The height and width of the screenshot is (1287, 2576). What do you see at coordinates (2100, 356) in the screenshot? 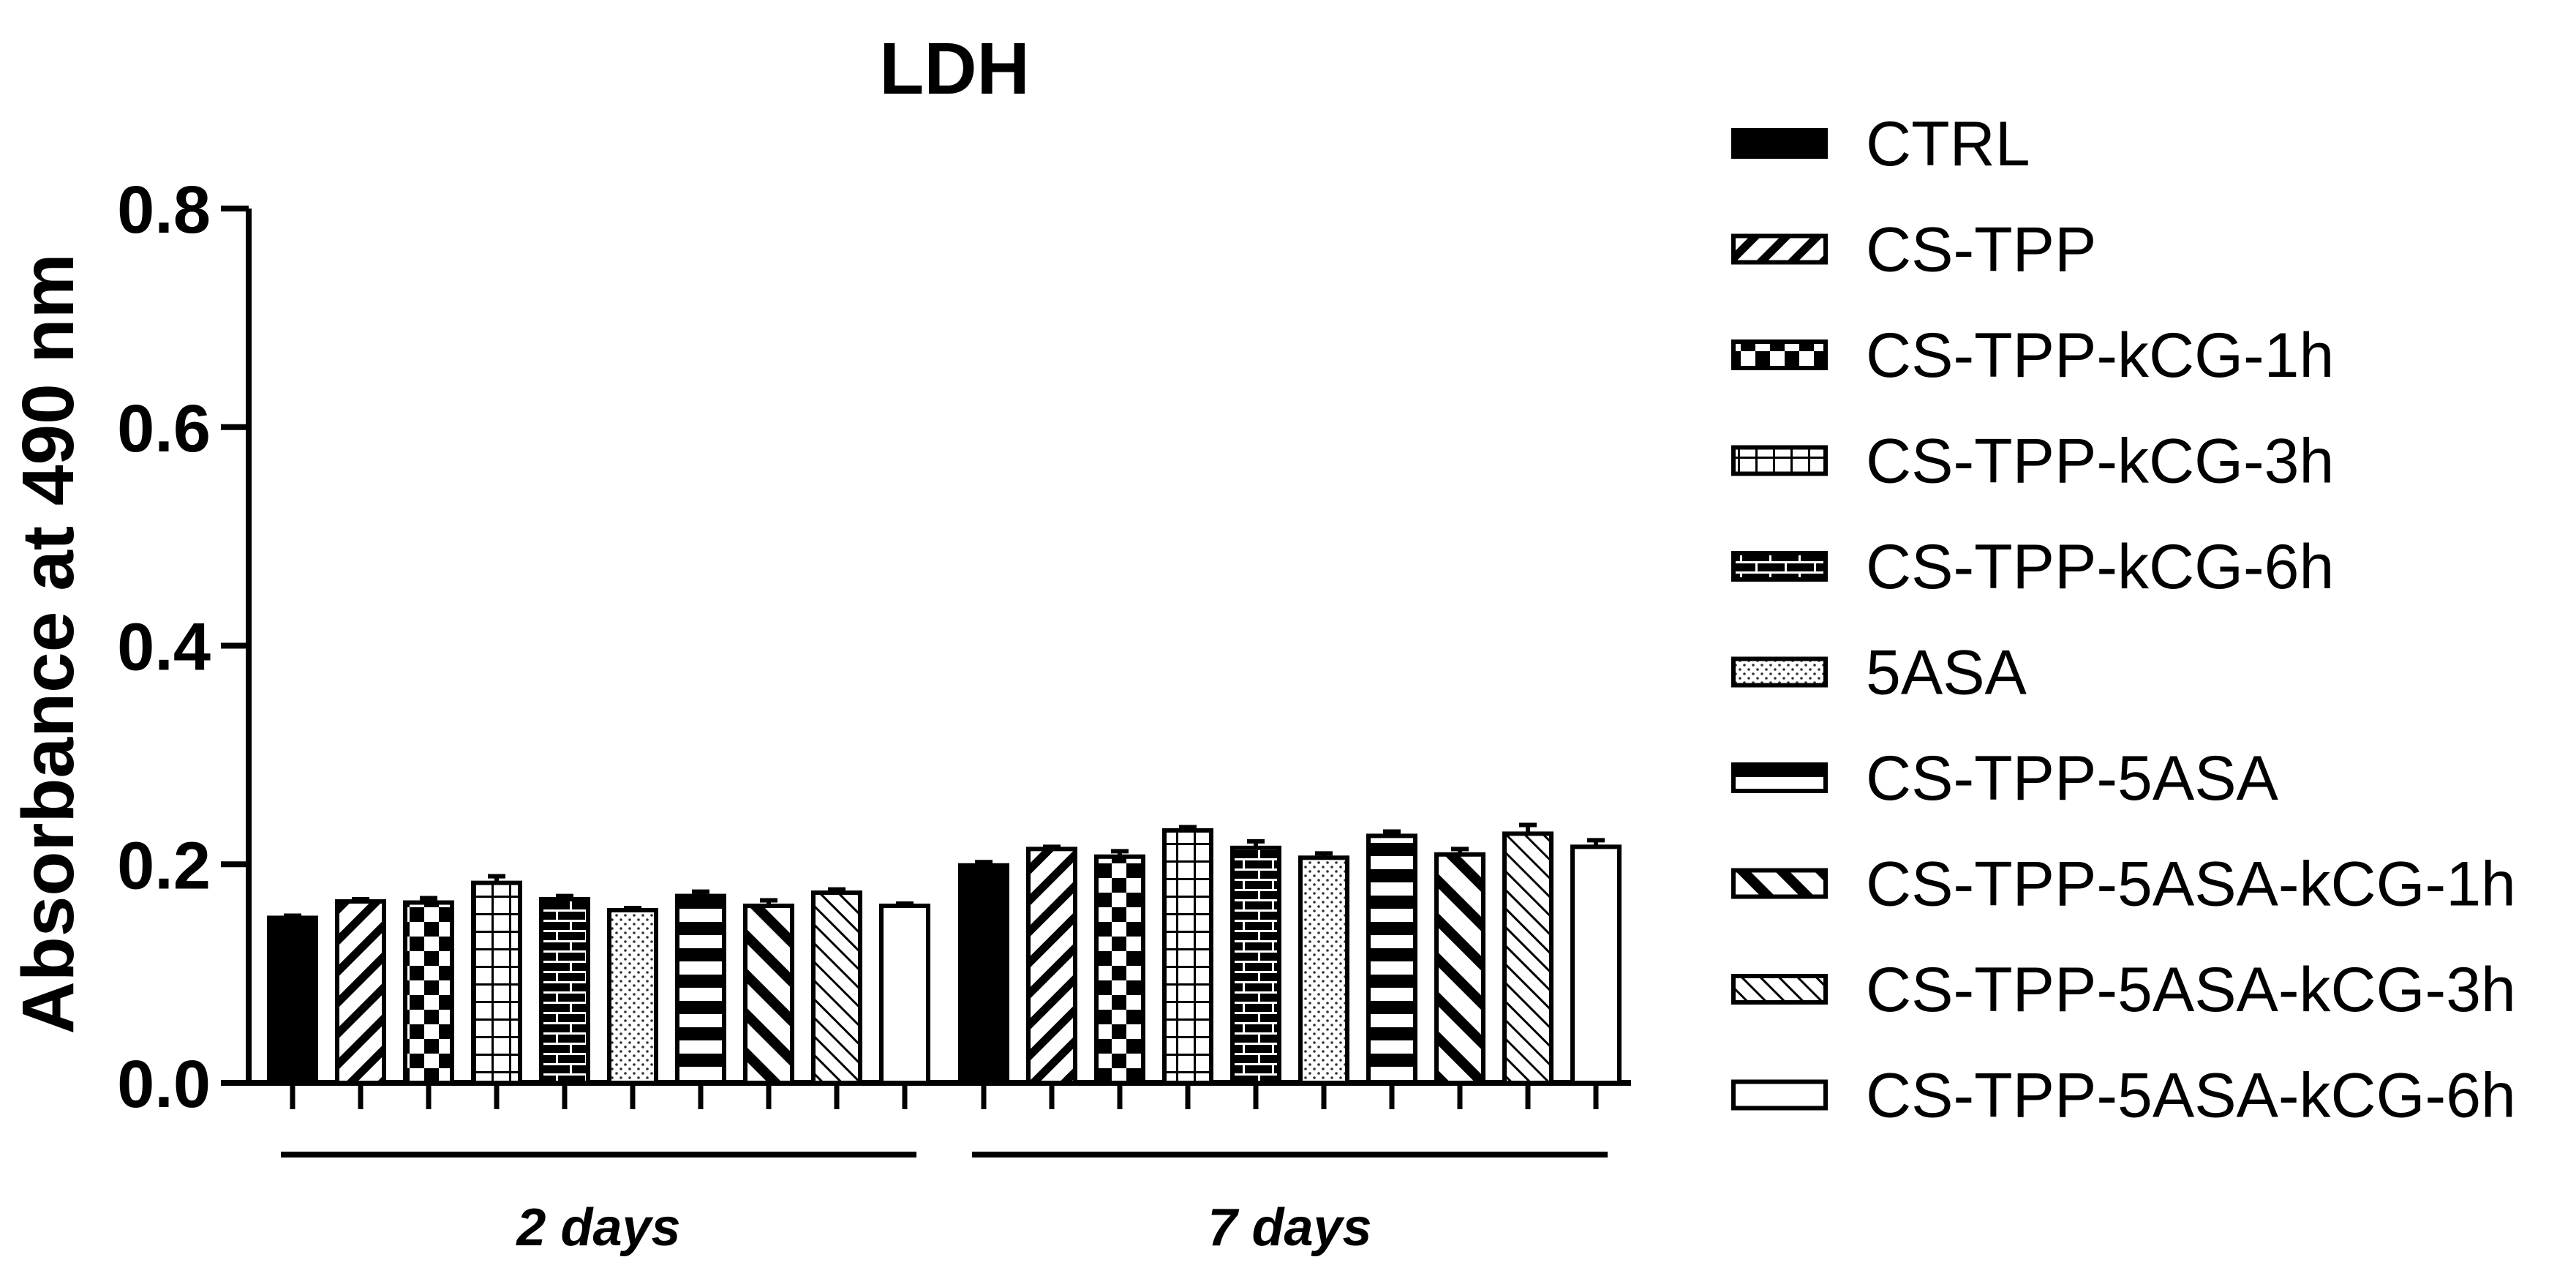
I see `legend-label: CS-TPP-kCG-1h` at bounding box center [2100, 356].